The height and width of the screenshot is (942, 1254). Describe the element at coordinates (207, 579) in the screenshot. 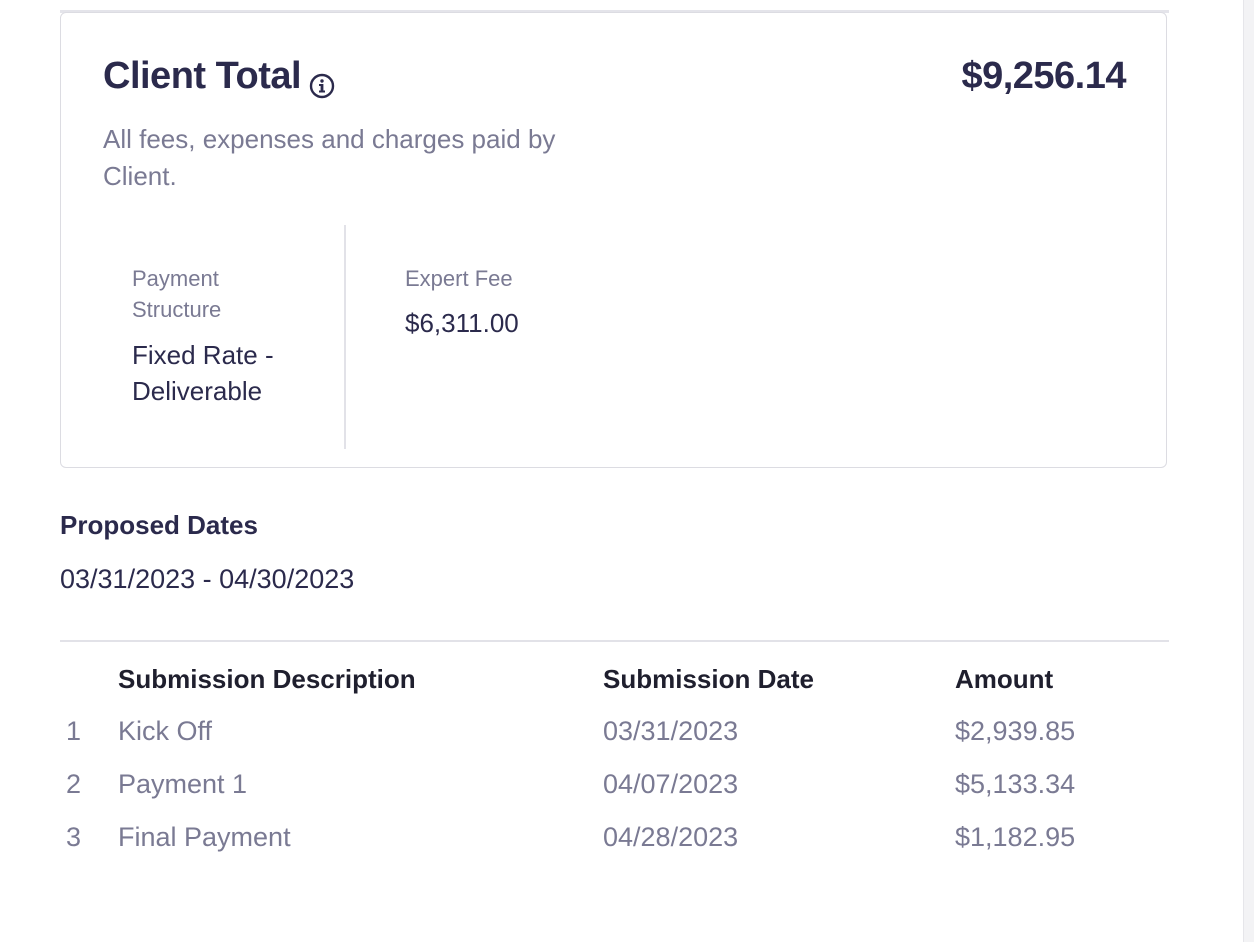

I see `proposed-dates-value: 03/31/2023 - 04/30/2023` at that location.